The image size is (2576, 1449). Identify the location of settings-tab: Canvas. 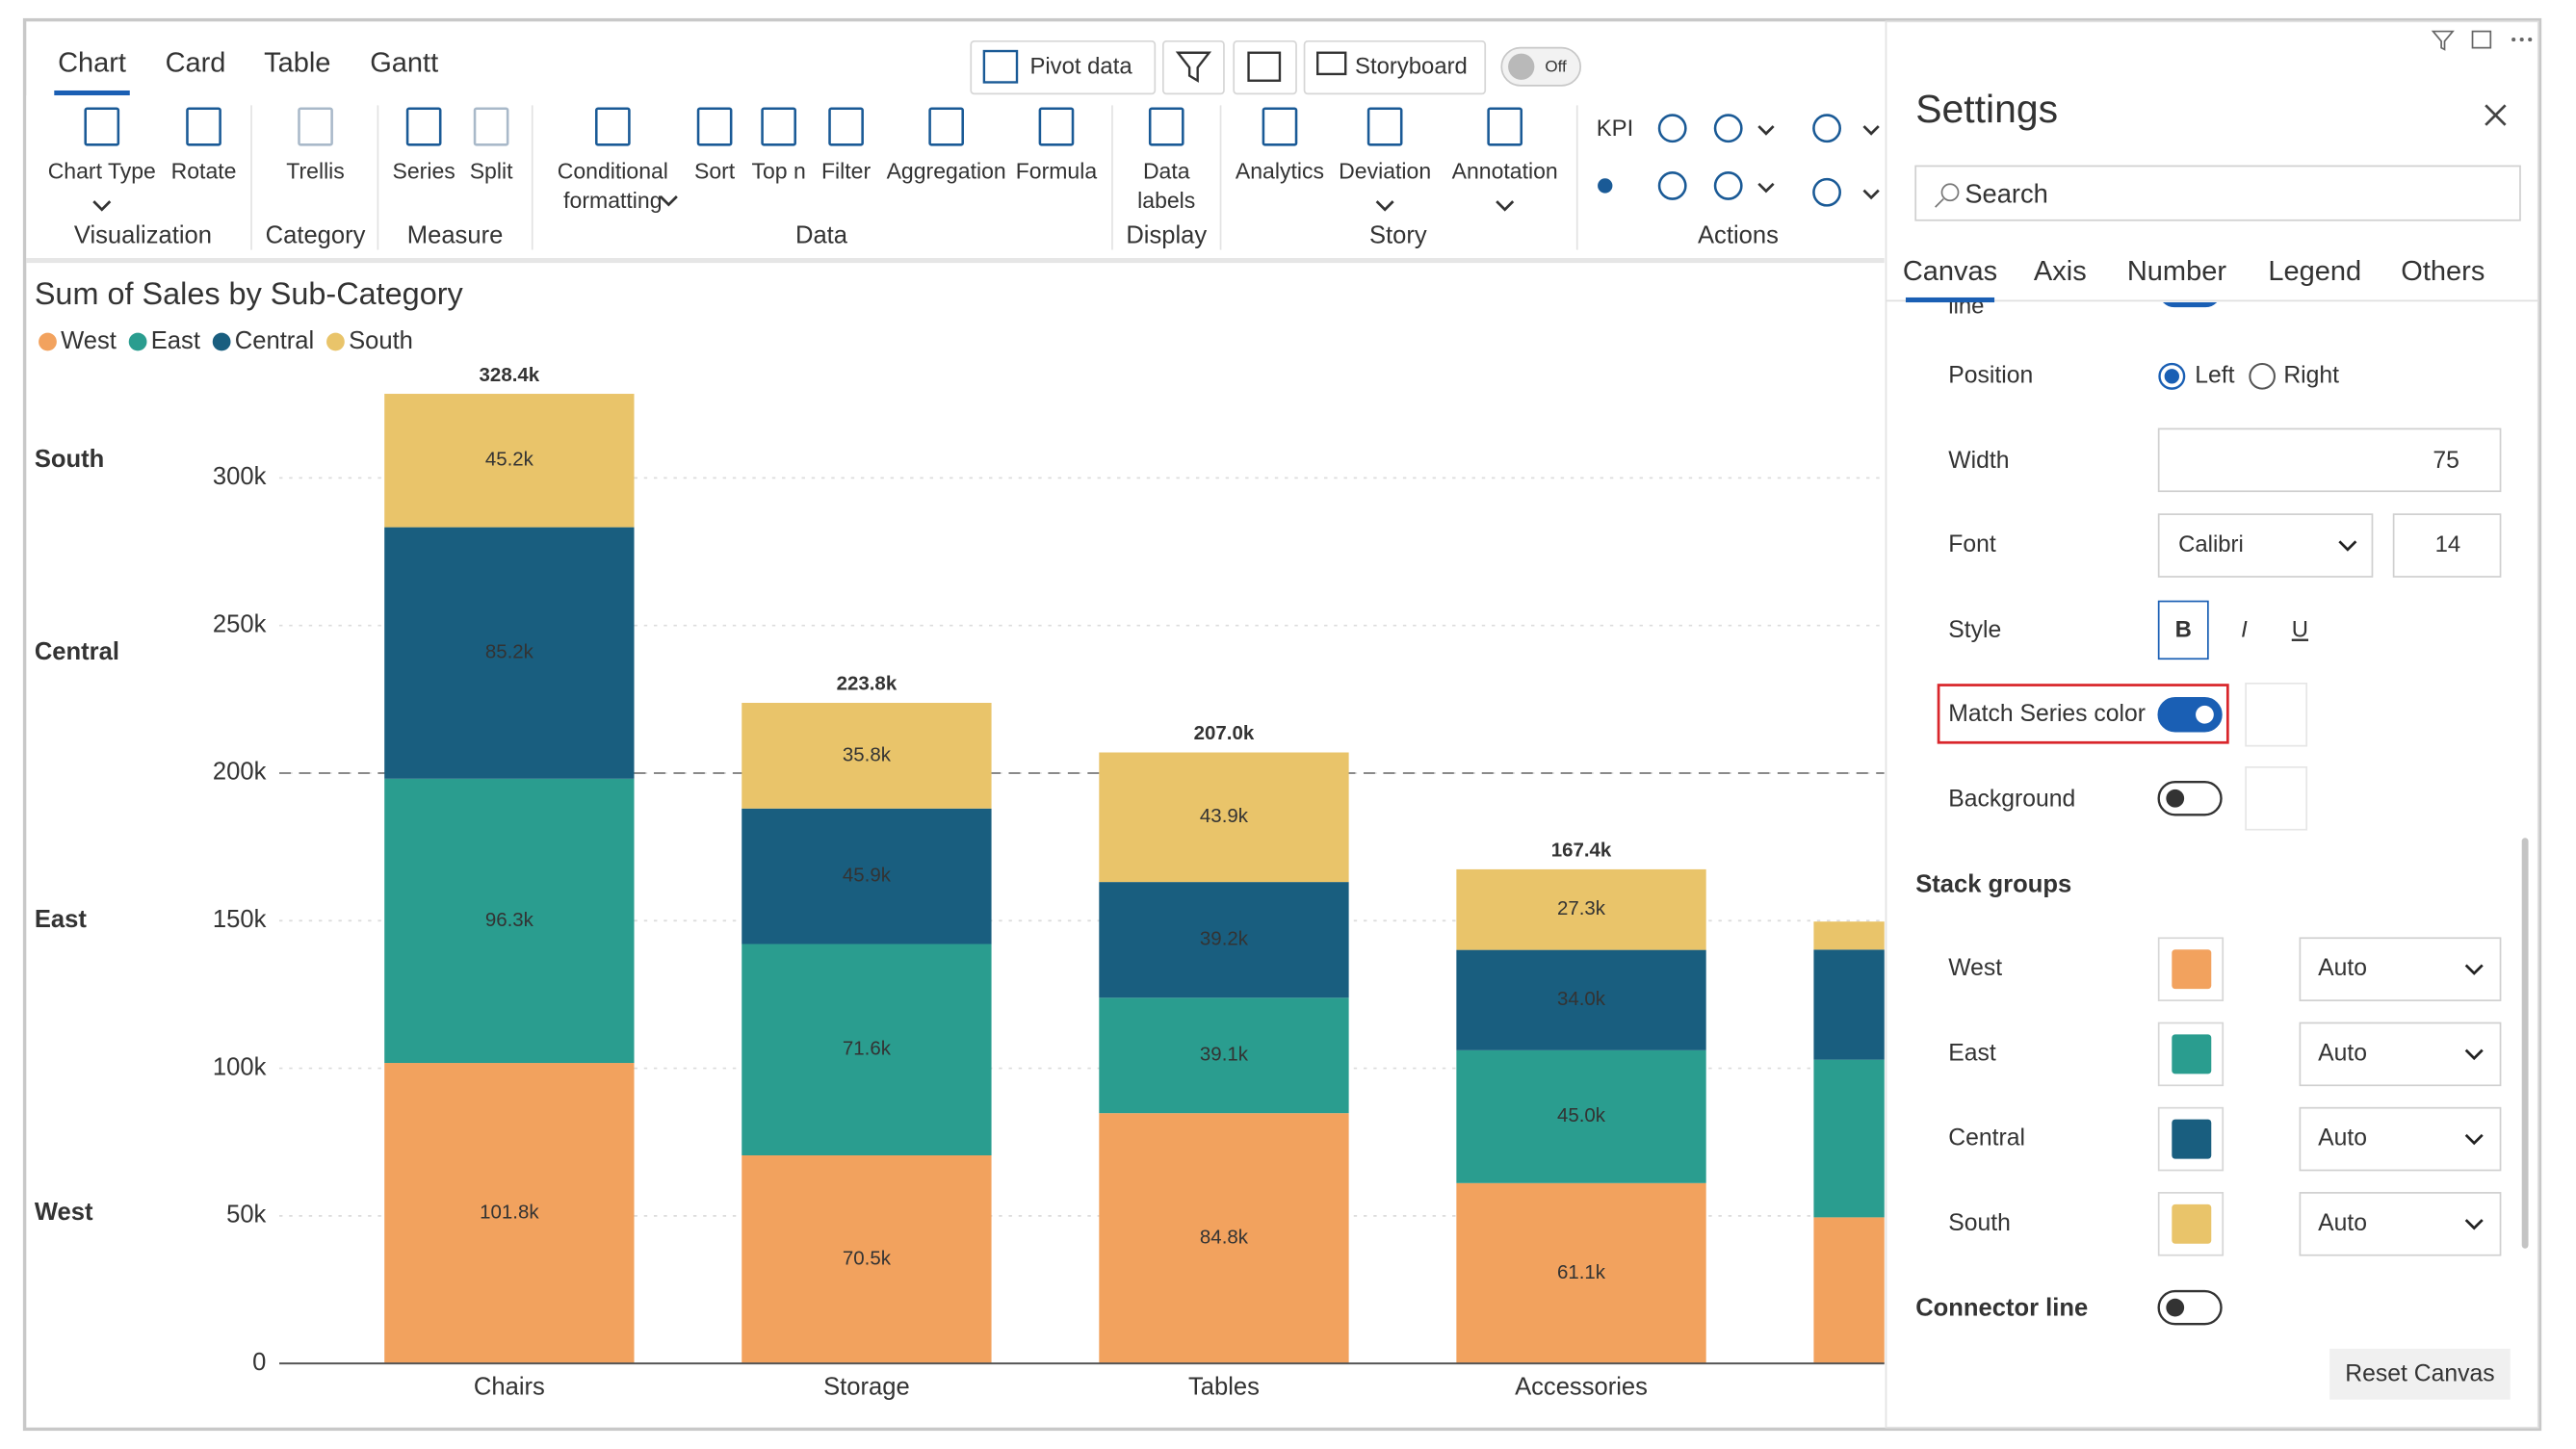
(1950, 271).